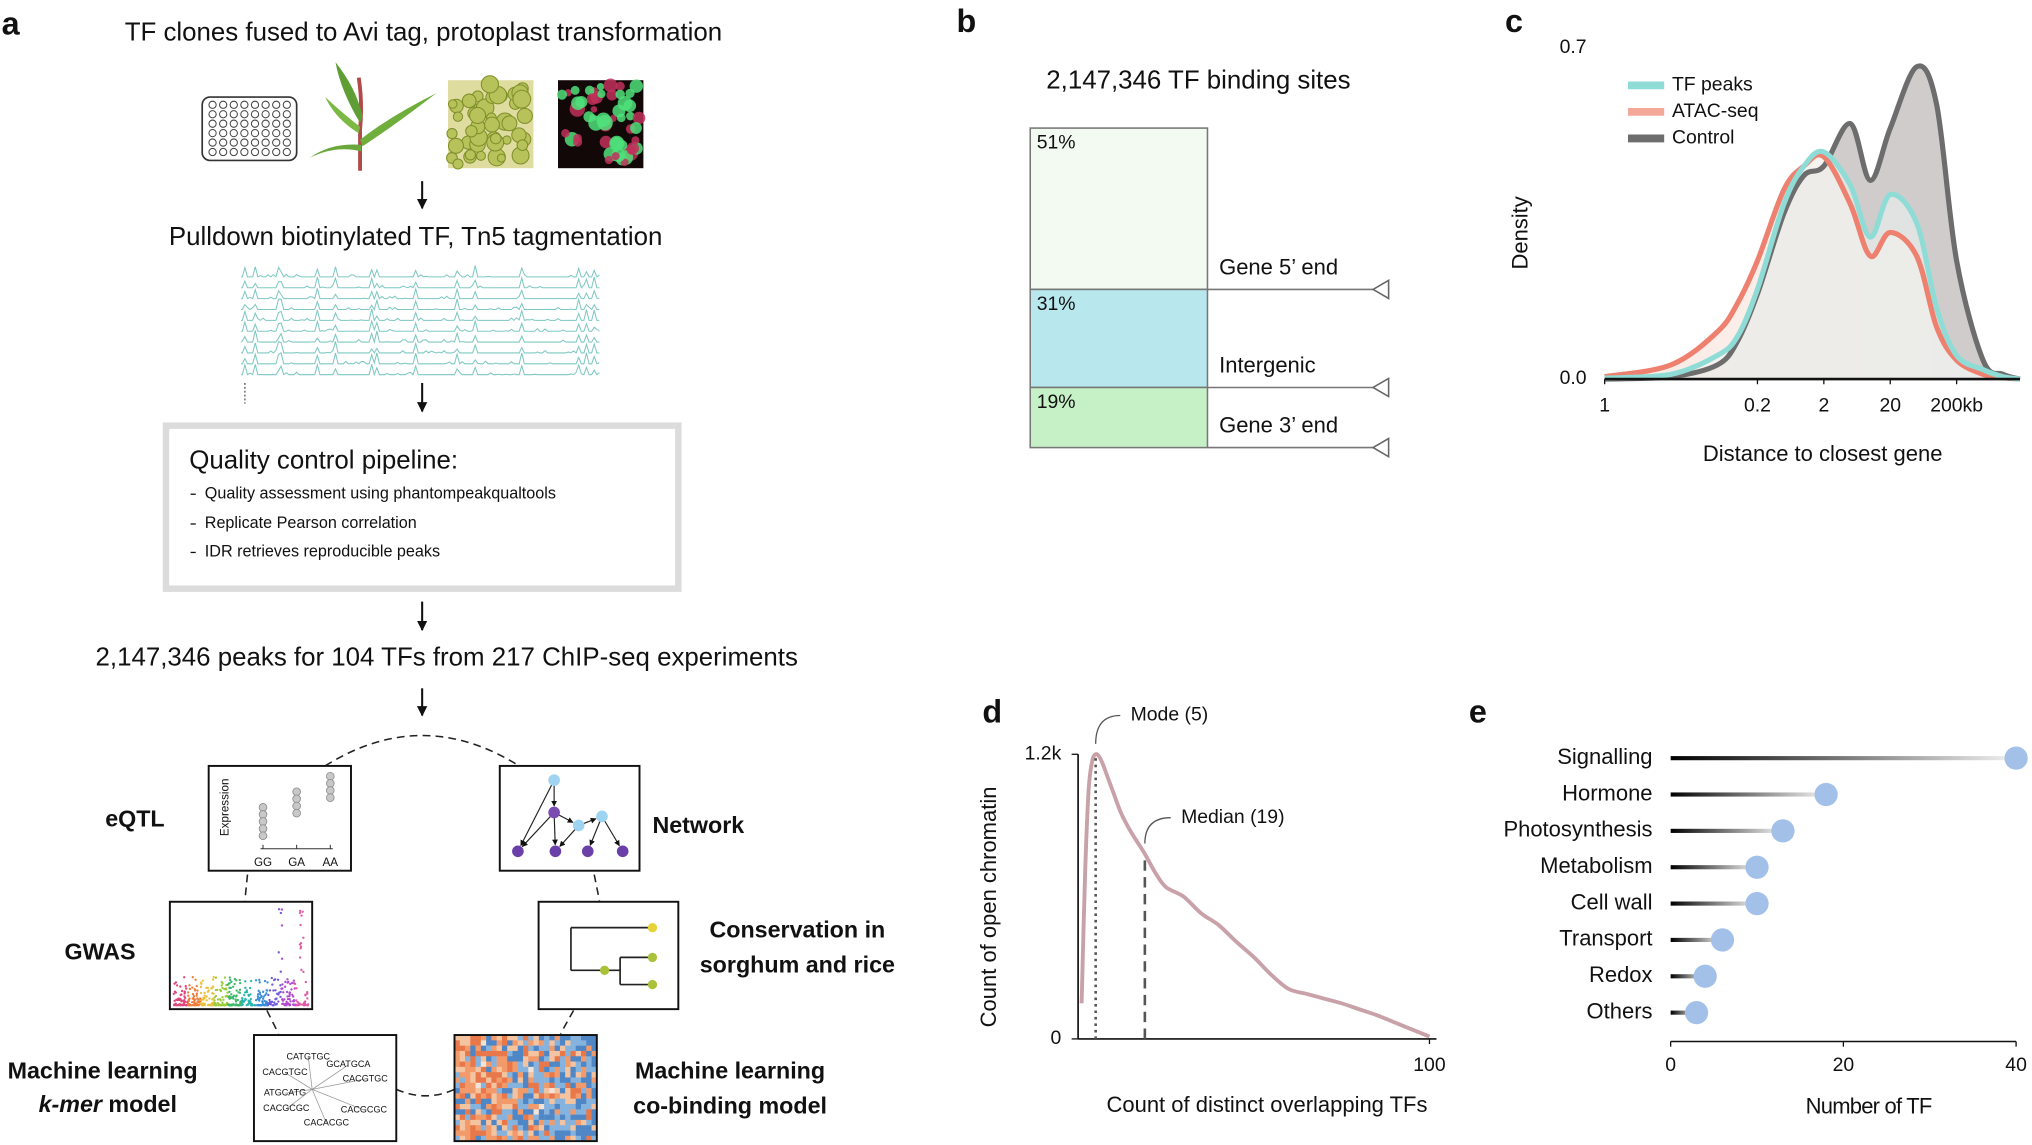 This screenshot has height=1145, width=2032. Describe the element at coordinates (99, 952) in the screenshot. I see `app-label: GWAS` at that location.